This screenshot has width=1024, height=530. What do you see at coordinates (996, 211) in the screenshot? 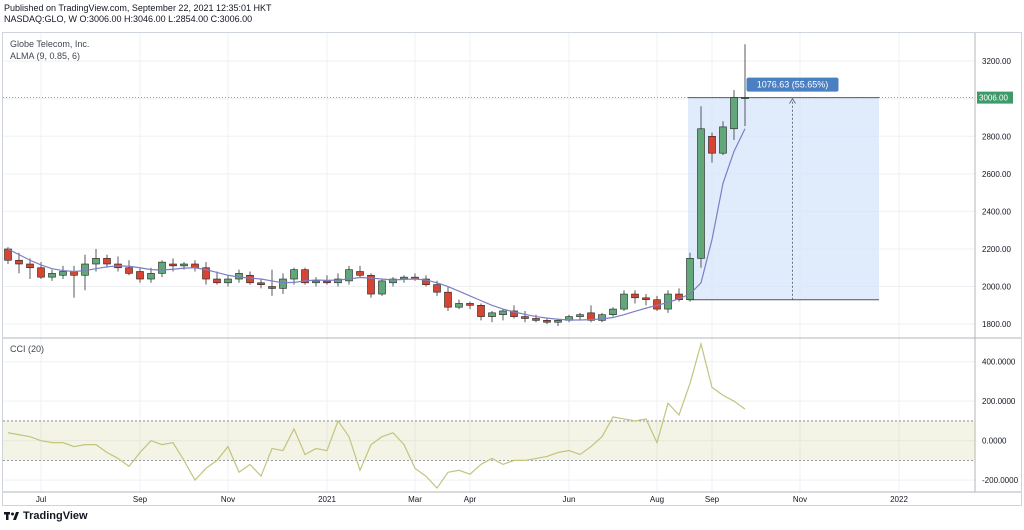
I see `price-axis-label: 2400.00` at bounding box center [996, 211].